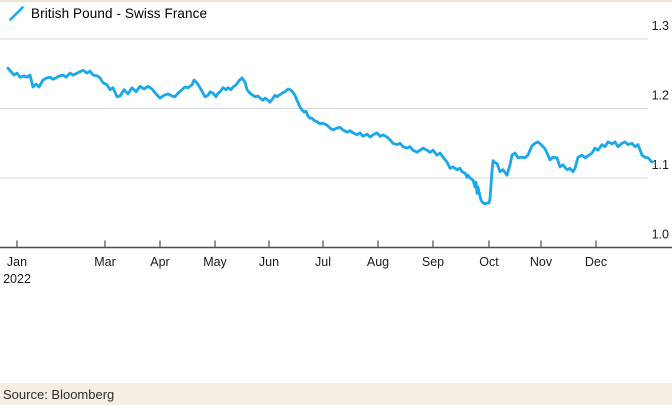 This screenshot has width=672, height=405. I want to click on x-tick-label: Jan, so click(17, 262).